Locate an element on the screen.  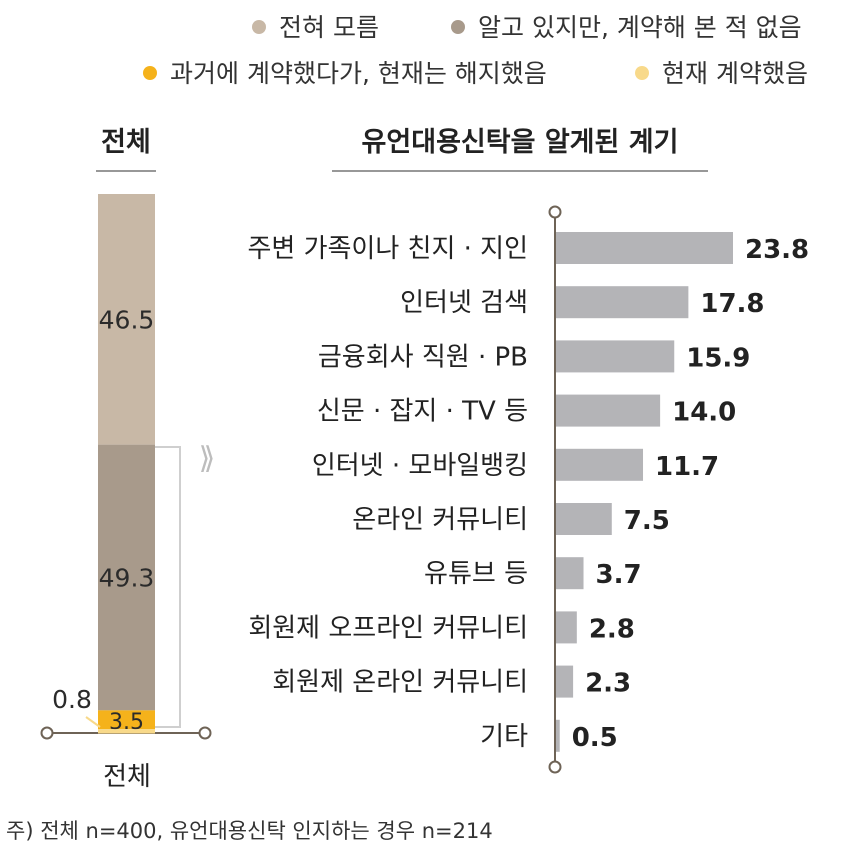
category-label: 금융회사 직원 · PB is located at coordinates (423, 357).